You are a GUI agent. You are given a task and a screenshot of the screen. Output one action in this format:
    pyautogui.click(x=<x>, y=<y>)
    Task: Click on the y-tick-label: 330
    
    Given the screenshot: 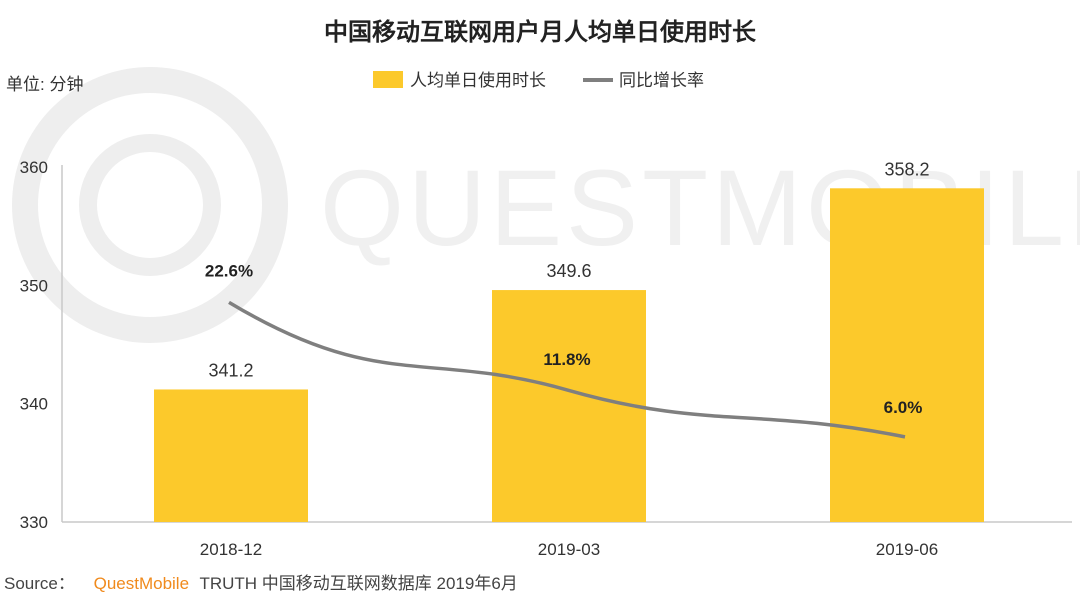 What is the action you would take?
    pyautogui.click(x=34, y=522)
    